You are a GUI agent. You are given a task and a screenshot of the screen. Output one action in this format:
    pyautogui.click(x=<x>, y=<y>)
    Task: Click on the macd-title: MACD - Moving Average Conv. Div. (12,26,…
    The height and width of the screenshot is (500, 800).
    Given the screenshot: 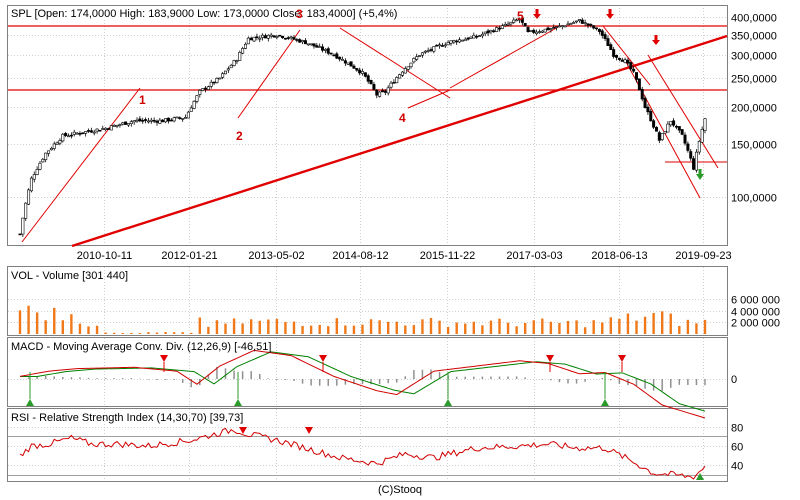 What is the action you would take?
    pyautogui.click(x=141, y=347)
    